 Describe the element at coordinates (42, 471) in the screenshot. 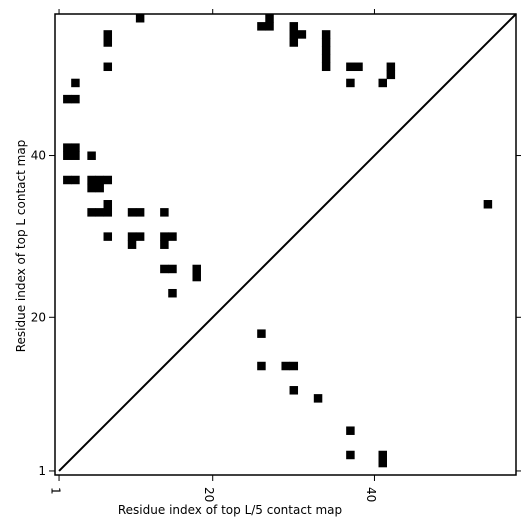

I see `y-tick-label: 1` at that location.